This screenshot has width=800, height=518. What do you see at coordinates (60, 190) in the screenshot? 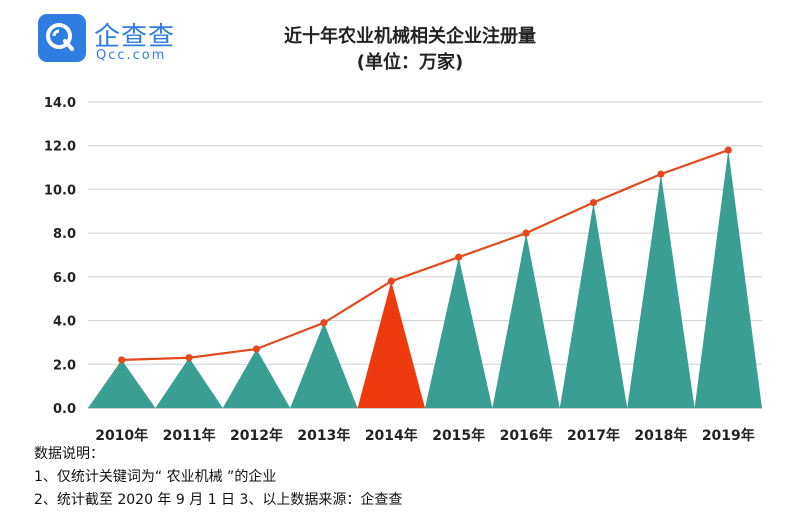
I see `y-tick-label: 10.0` at bounding box center [60, 190].